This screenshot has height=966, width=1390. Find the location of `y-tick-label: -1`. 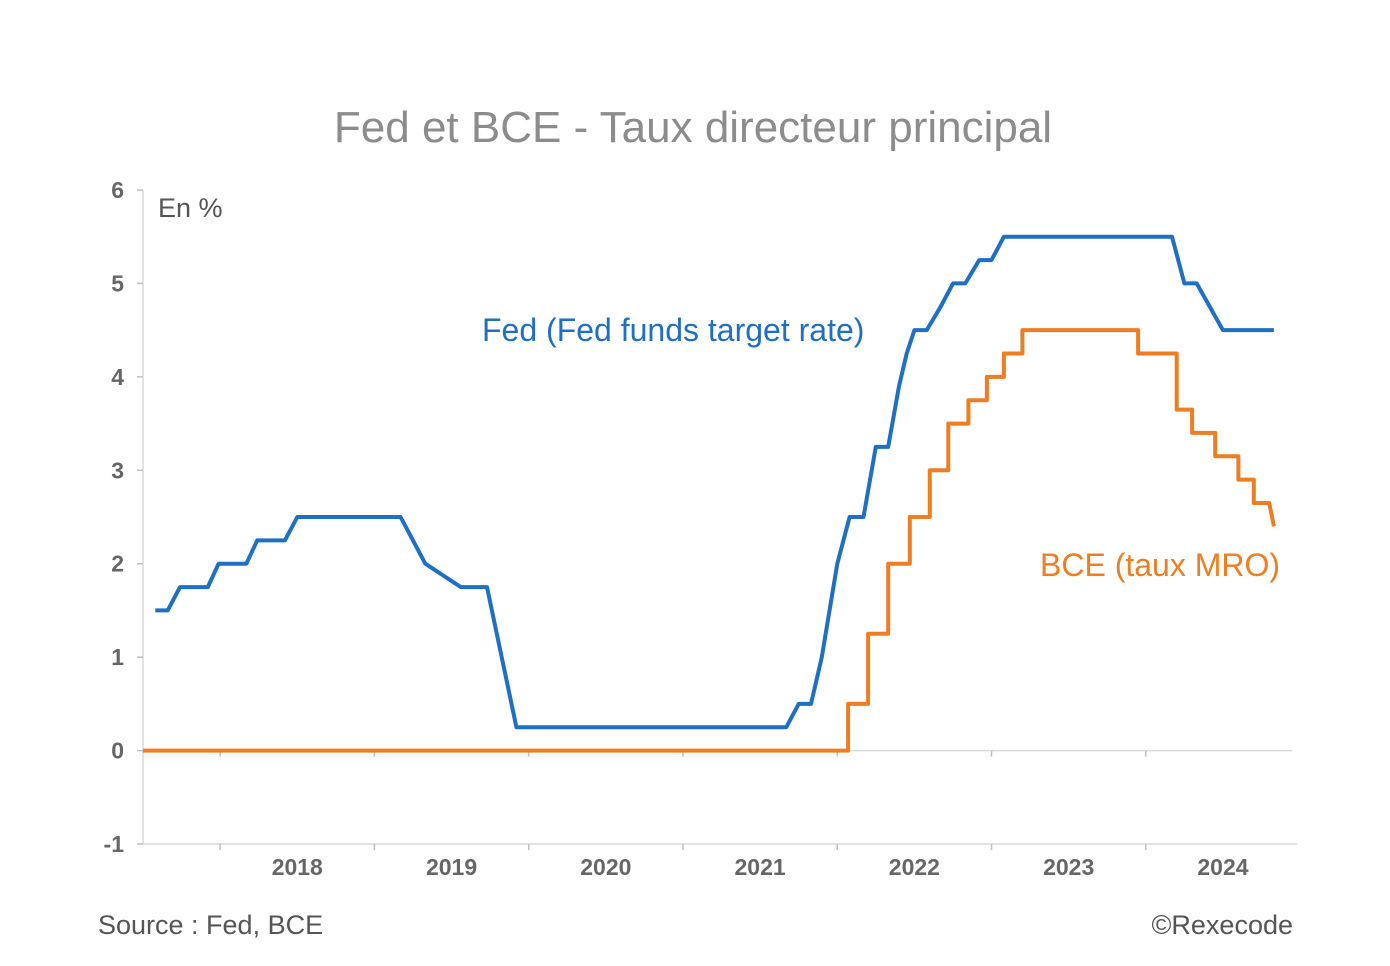

y-tick-label: -1 is located at coordinates (114, 844).